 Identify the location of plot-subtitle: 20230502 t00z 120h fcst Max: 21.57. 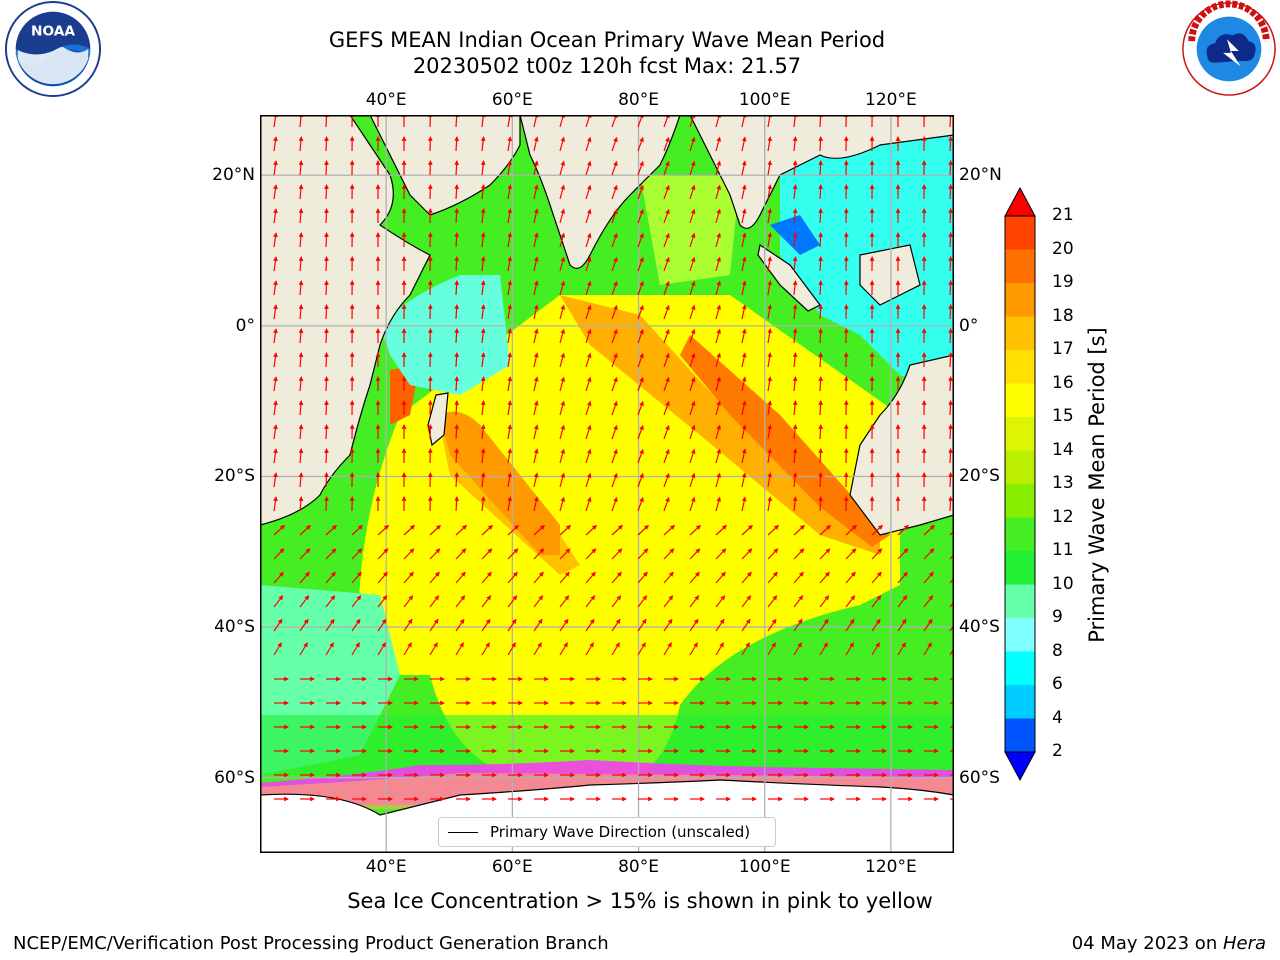
(607, 66).